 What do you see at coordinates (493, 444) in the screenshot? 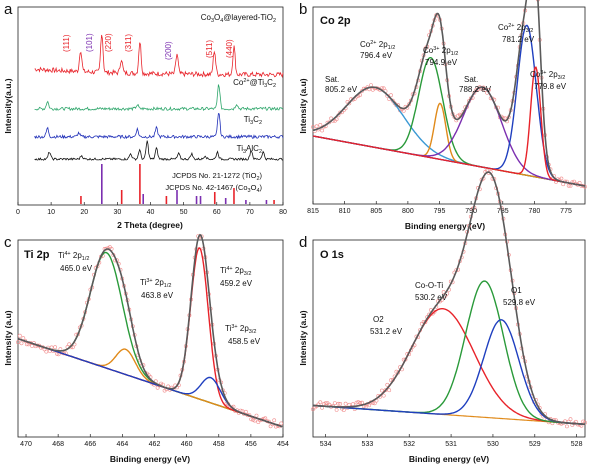
I see `x-tick-label: 530` at bounding box center [493, 444].